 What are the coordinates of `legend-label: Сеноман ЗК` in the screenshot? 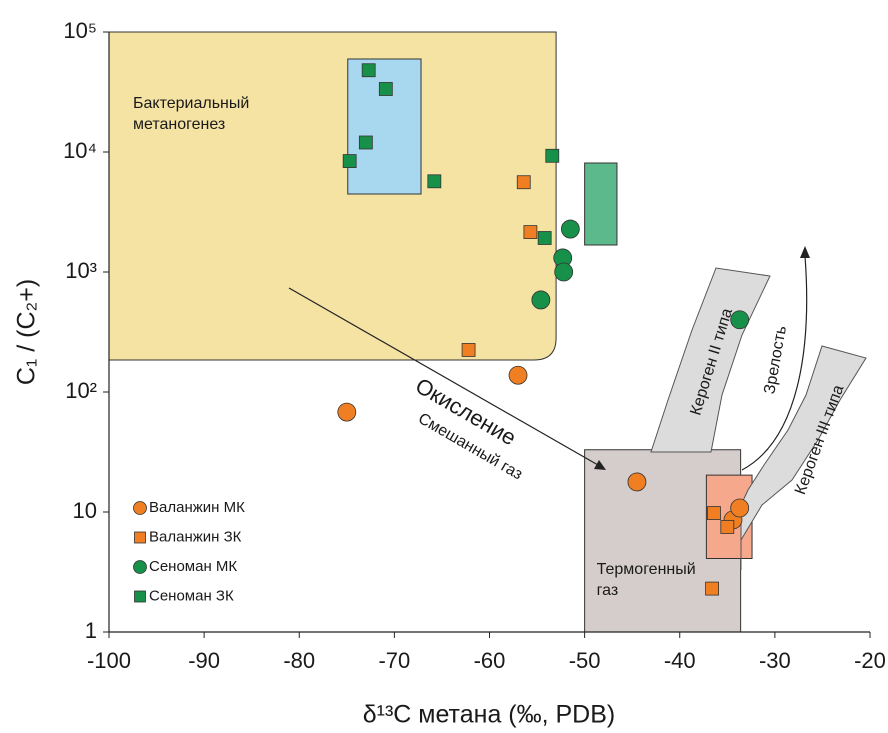 It's located at (191, 595).